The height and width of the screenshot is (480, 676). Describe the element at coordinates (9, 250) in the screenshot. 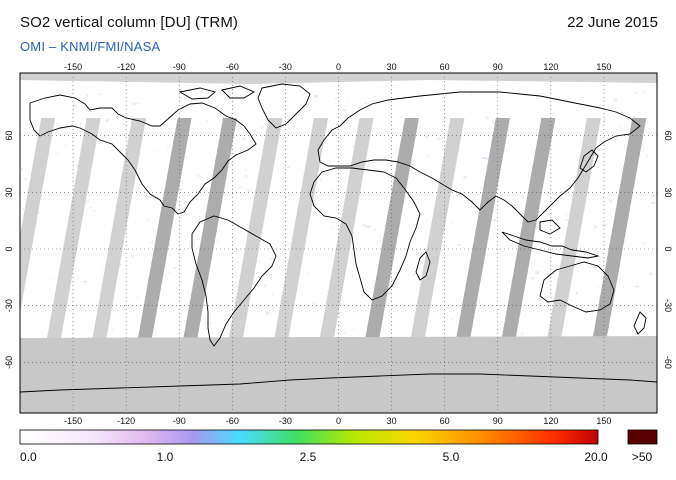

I see `latitude-labels-left: 60 30 0 -30 -60` at that location.